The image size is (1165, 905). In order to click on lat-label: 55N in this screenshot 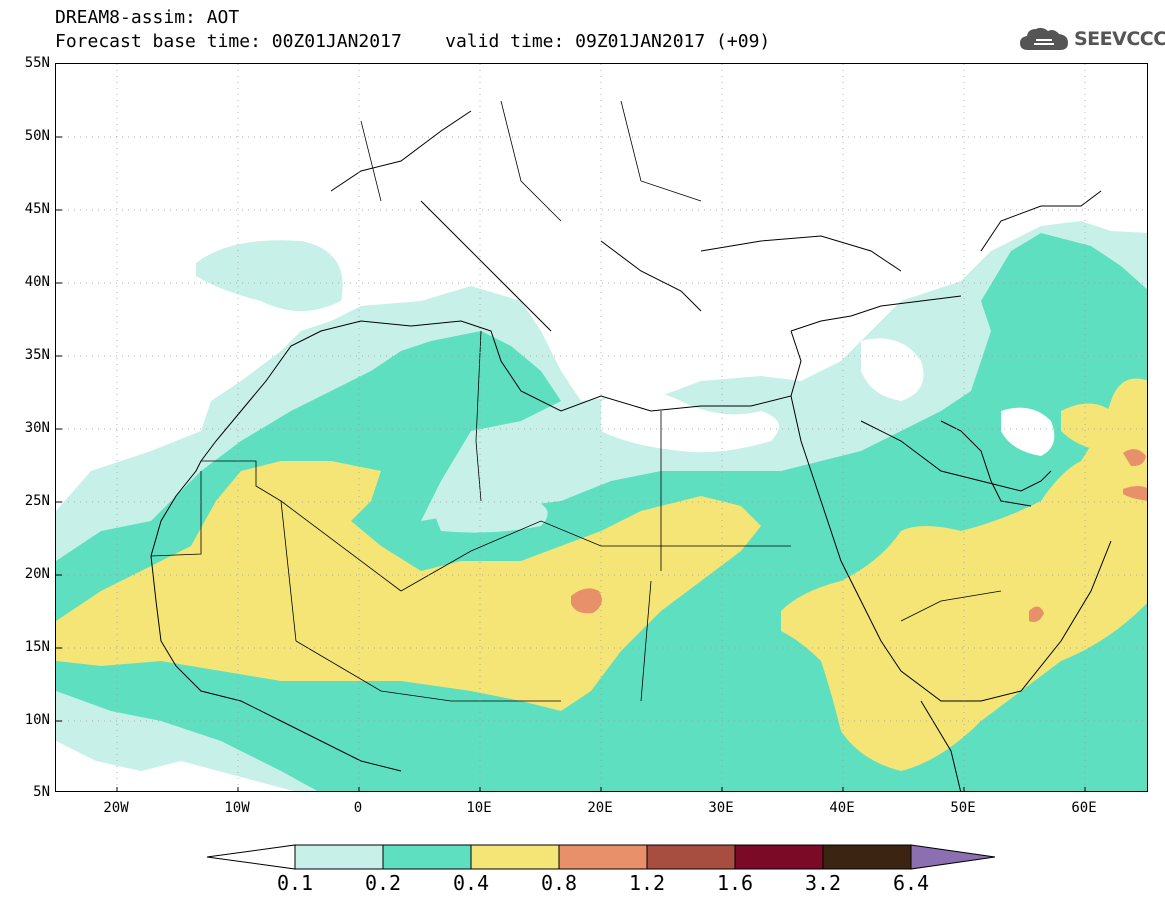, I will do `click(37, 63)`.